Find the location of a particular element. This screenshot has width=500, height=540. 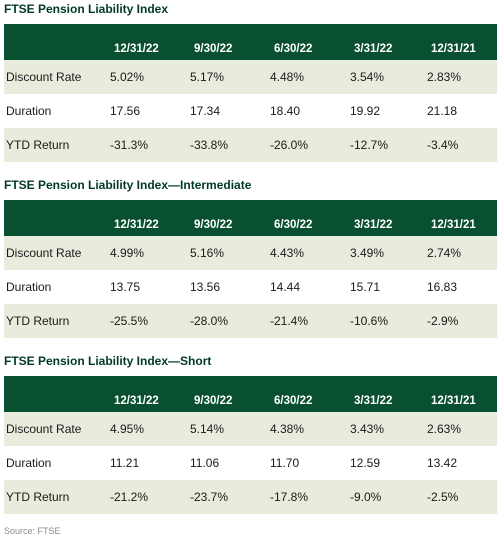

cell-value: 4.38% is located at coordinates (287, 429).